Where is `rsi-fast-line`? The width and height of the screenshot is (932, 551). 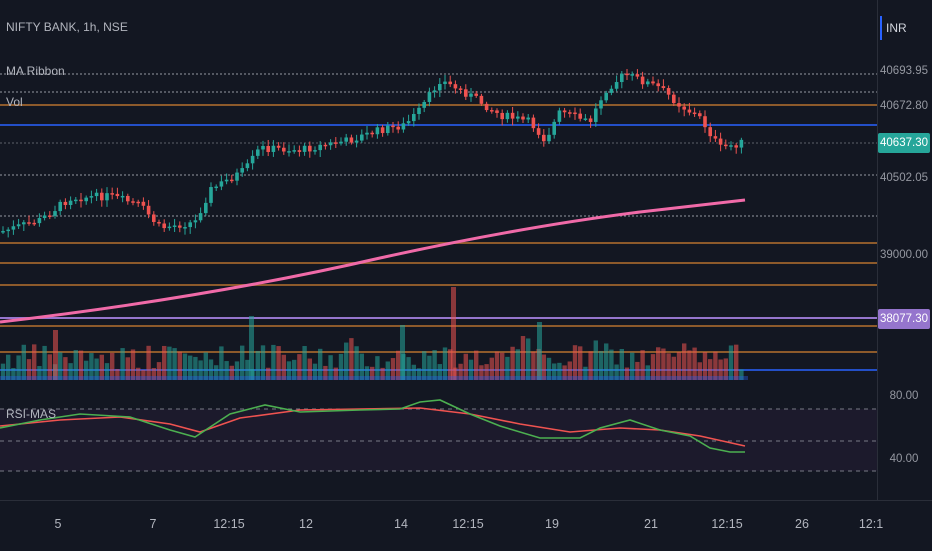 rsi-fast-line is located at coordinates (372, 426).